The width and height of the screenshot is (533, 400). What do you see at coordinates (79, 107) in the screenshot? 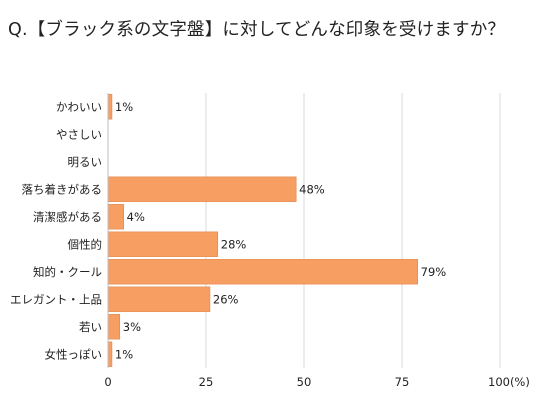
I see `category-label: かわいい` at bounding box center [79, 107].